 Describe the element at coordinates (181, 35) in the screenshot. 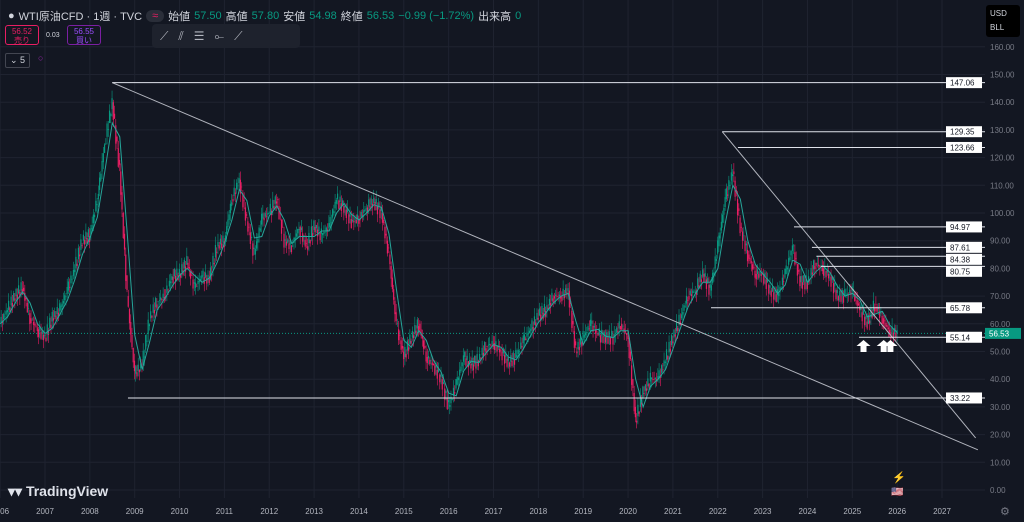

I see `parallel-channel-tool-icon: ⫽` at that location.